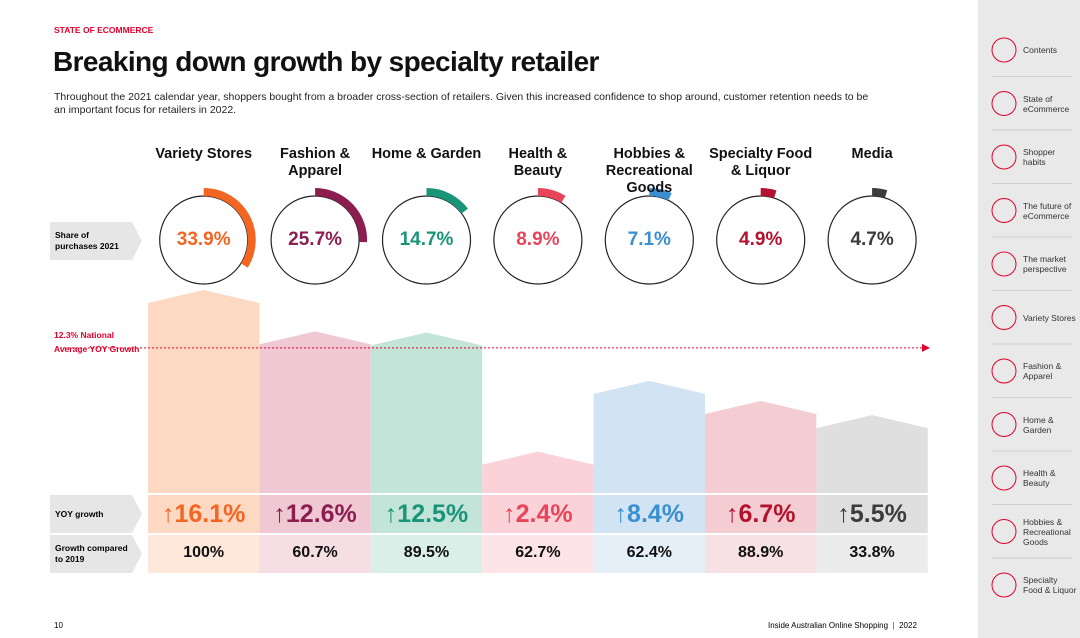  I want to click on growth-value: 62.4%, so click(649, 552).